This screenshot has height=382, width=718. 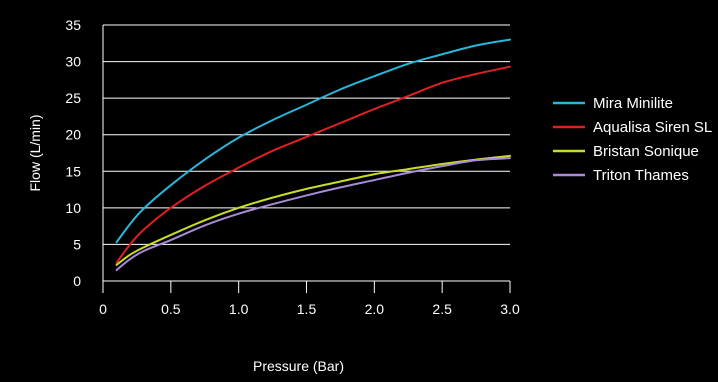 What do you see at coordinates (307, 309) in the screenshot?
I see `x-tick-label: 1.5` at bounding box center [307, 309].